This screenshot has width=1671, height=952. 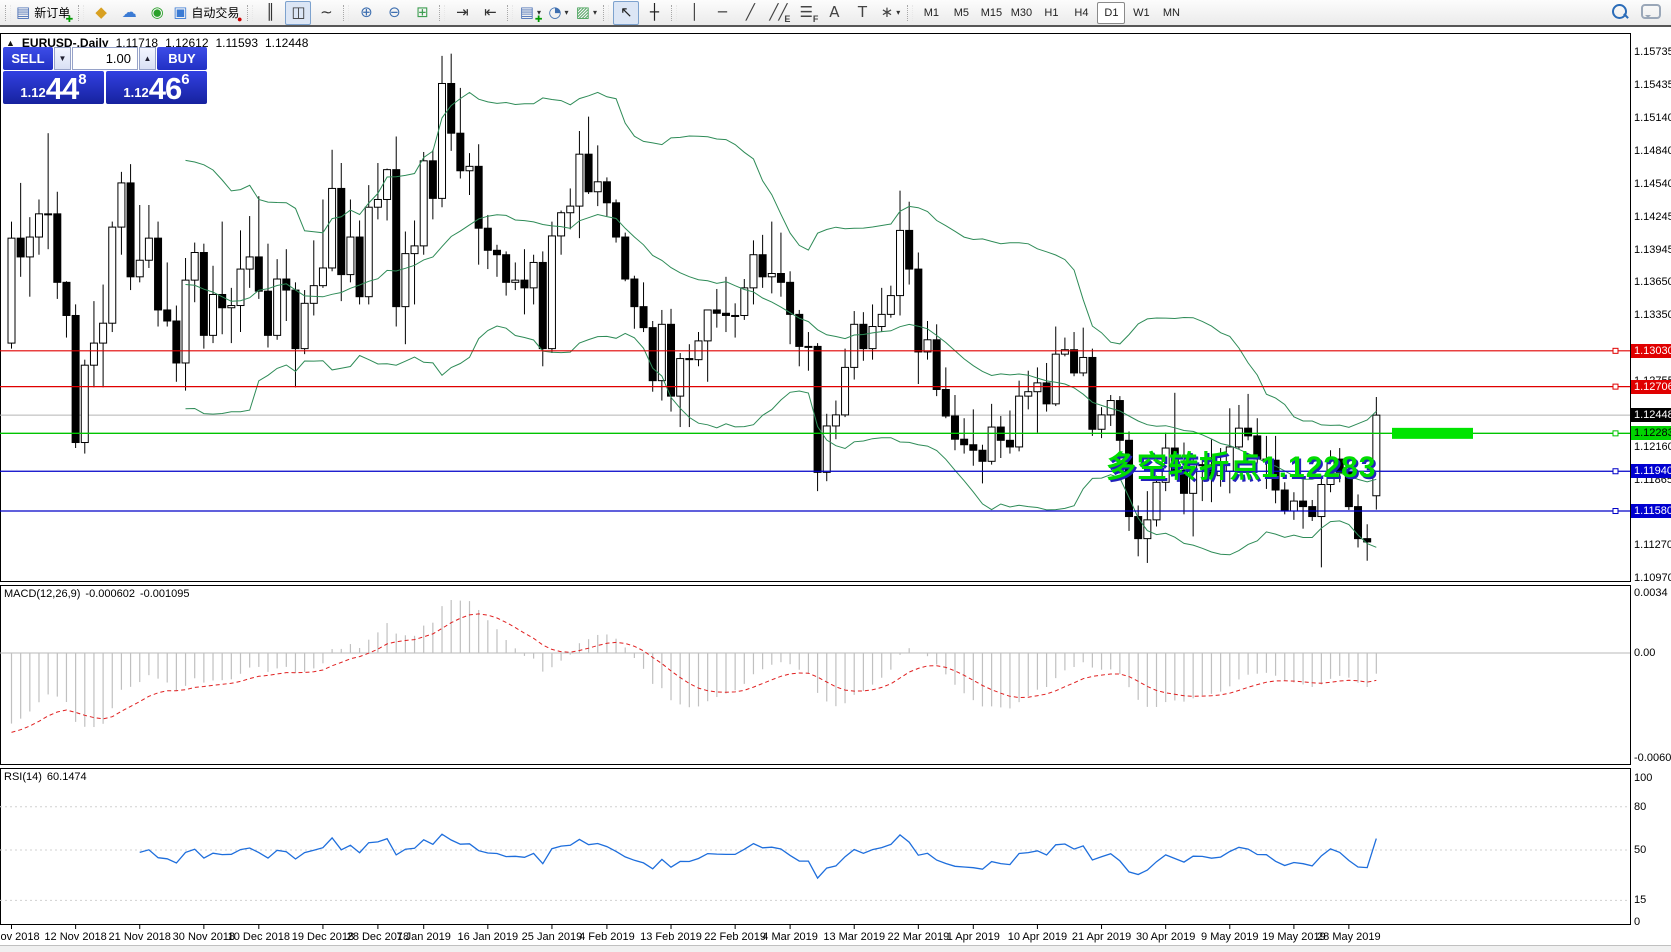 I want to click on new-order-button: ▤, so click(x=23, y=12).